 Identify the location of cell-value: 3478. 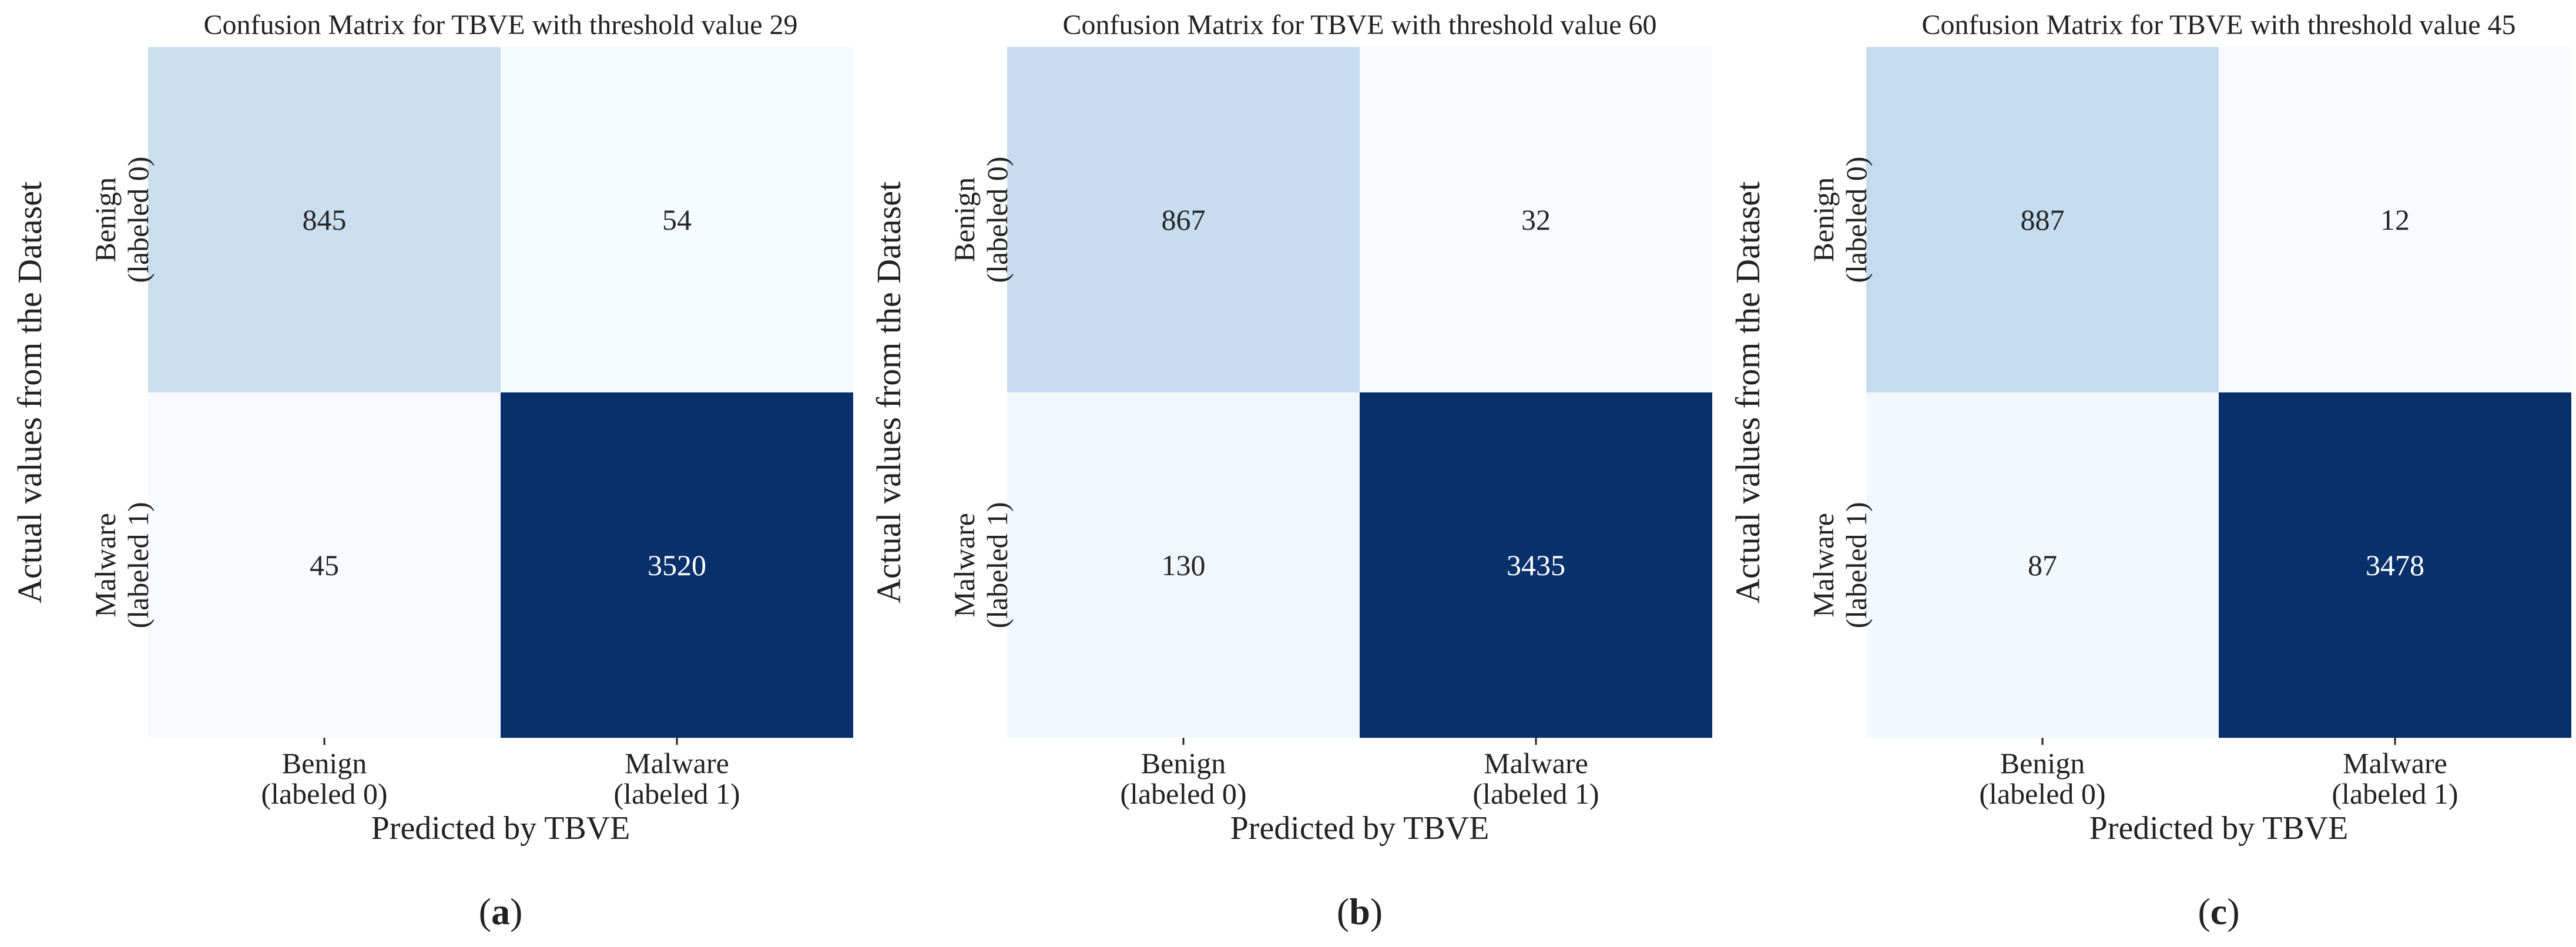
(2395, 565).